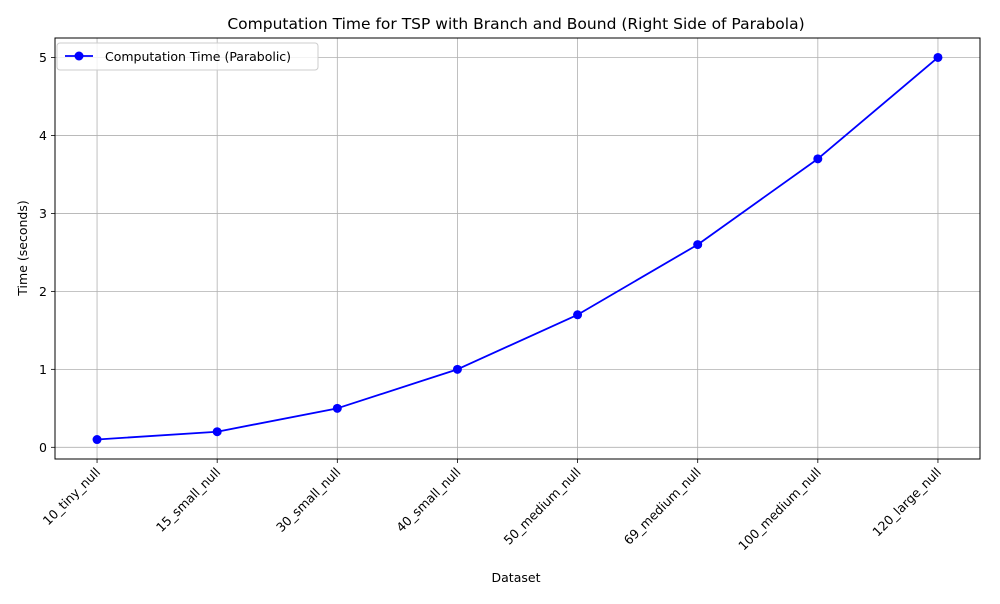 The width and height of the screenshot is (1000, 604). What do you see at coordinates (188, 500) in the screenshot?
I see `x-tick-label: 15_small_null` at bounding box center [188, 500].